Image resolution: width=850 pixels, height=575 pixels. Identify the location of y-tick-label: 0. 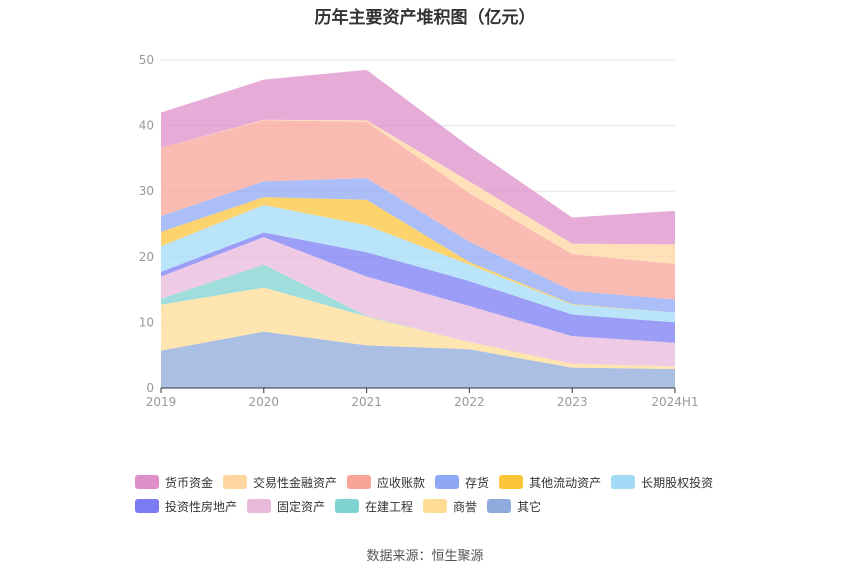
(150, 388).